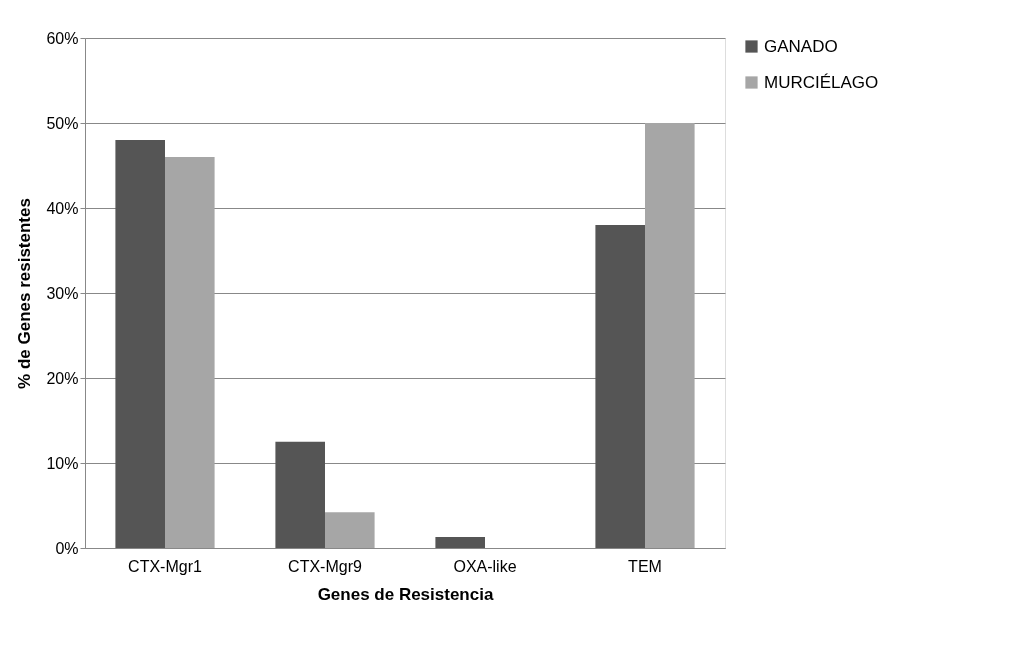 The image size is (1018, 670). I want to click on x-tick-label: CTX-Mgr1, so click(165, 566).